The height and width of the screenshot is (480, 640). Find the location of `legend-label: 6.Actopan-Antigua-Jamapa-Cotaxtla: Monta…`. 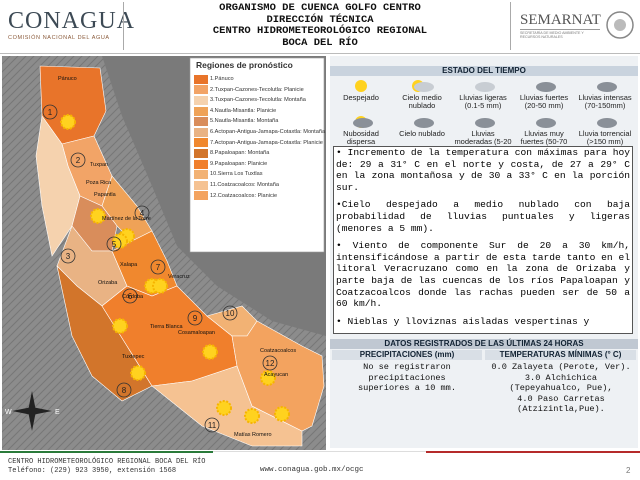

legend-label: 6.Actopan-Antigua-Jamapa-Cotaxtla: Monta… is located at coordinates (268, 131).